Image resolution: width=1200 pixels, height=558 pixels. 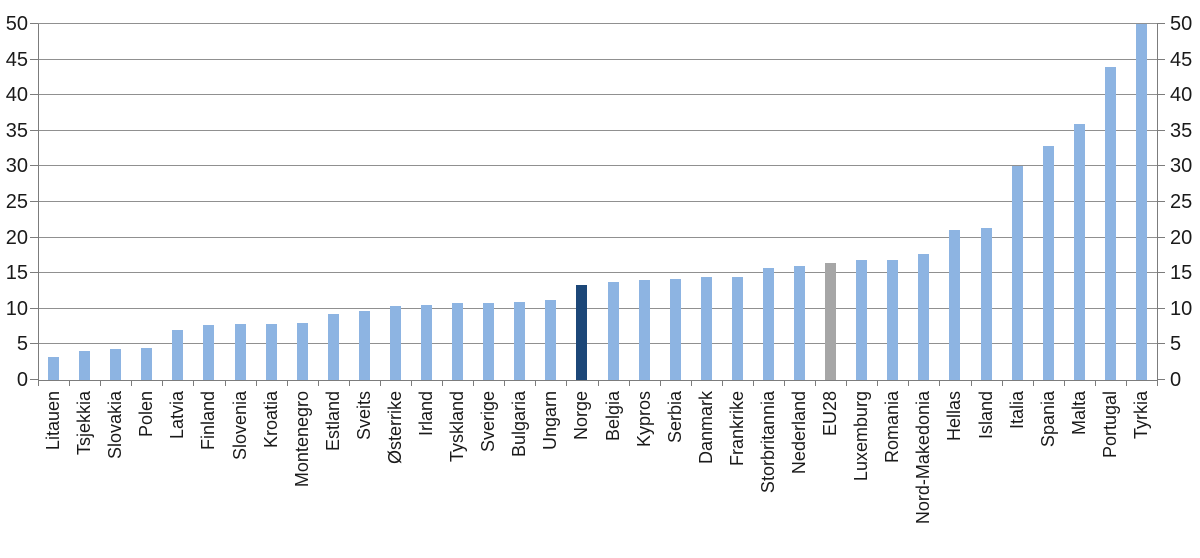 What do you see at coordinates (1181, 130) in the screenshot?
I see `y-axis-tick-label-right-35: 35` at bounding box center [1181, 130].